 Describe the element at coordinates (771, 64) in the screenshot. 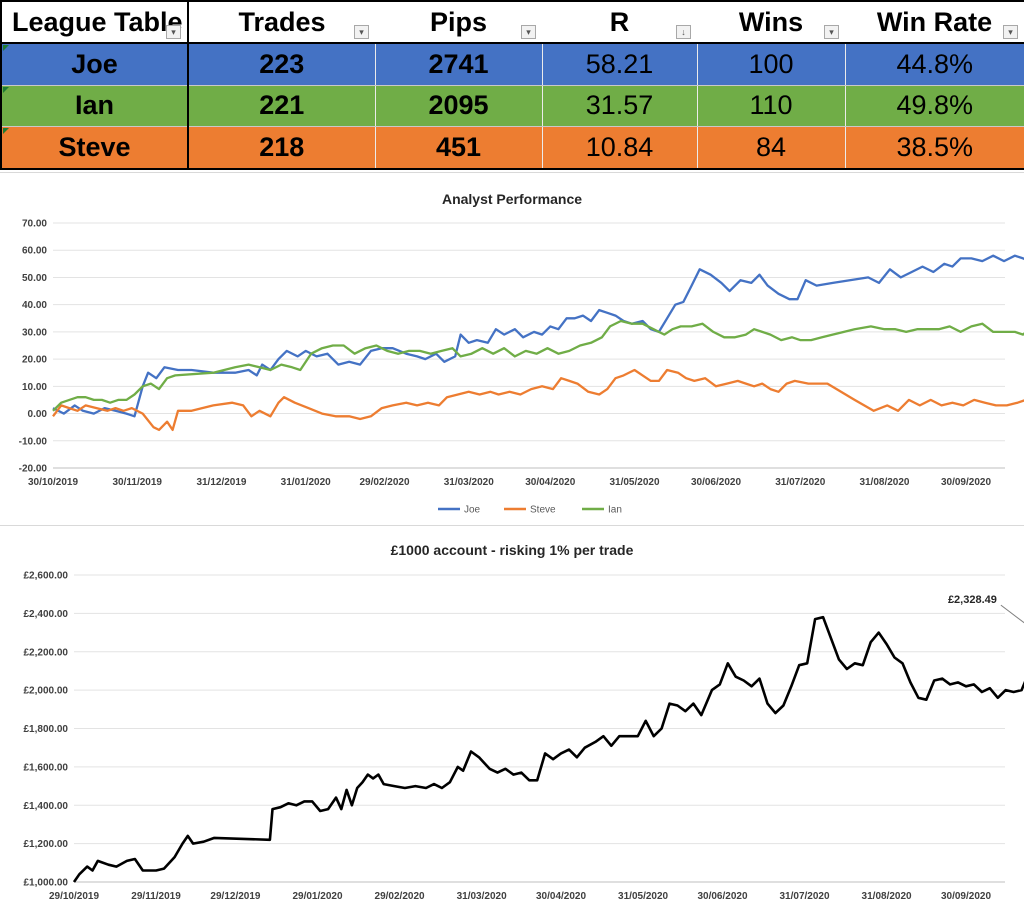

I see `cell-wins: 100` at that location.